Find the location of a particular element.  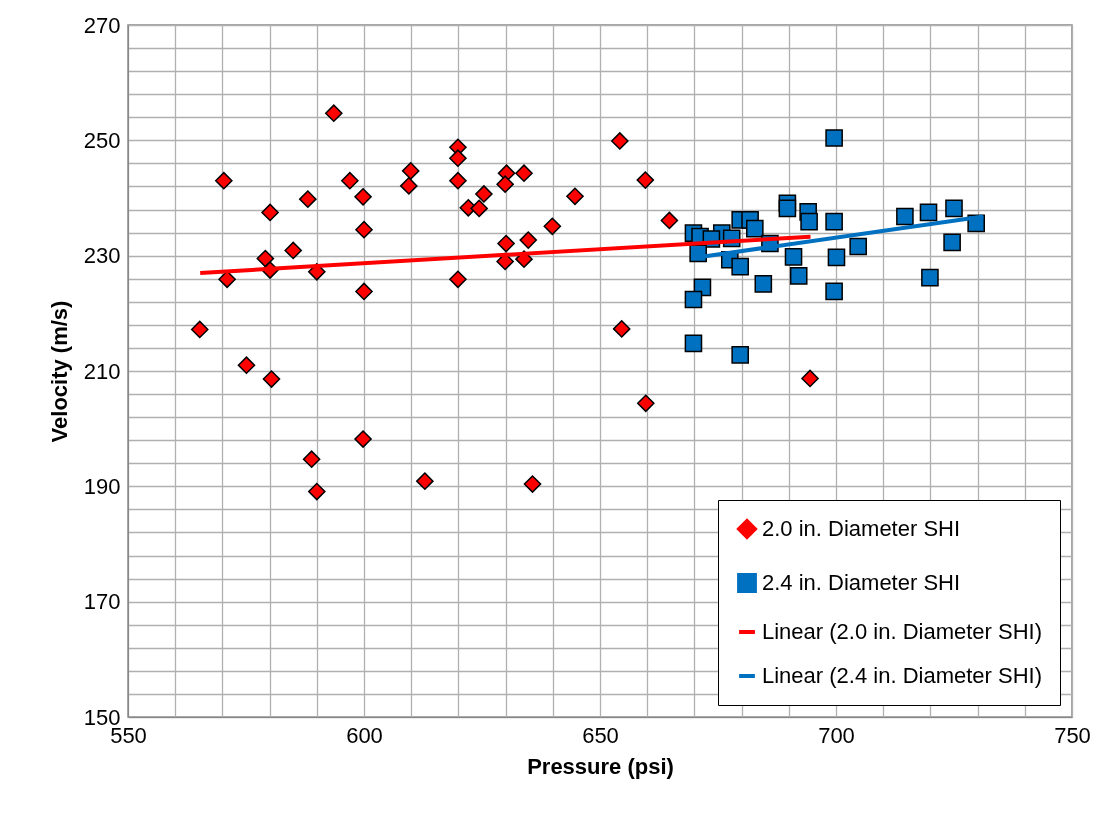

legend-label: 2.4 in. Diameter SHI is located at coordinates (861, 582).